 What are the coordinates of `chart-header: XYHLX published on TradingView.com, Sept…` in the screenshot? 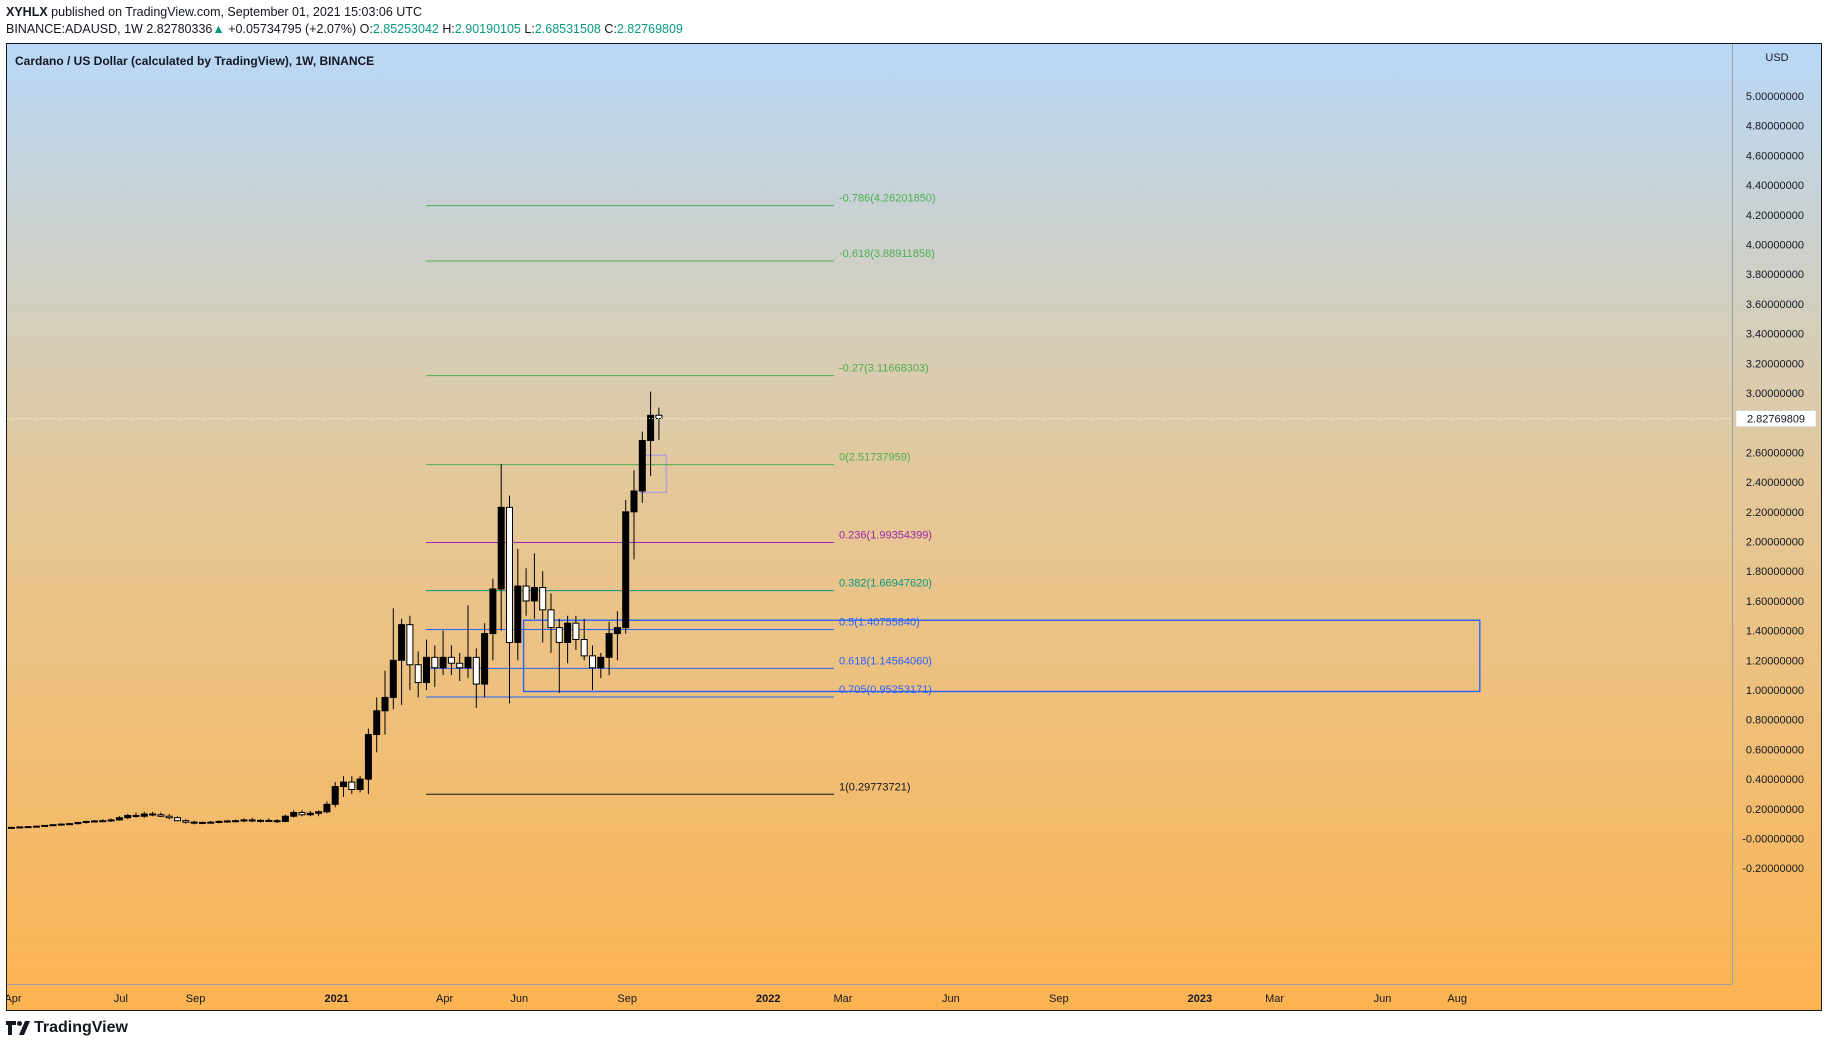 It's located at (344, 21).